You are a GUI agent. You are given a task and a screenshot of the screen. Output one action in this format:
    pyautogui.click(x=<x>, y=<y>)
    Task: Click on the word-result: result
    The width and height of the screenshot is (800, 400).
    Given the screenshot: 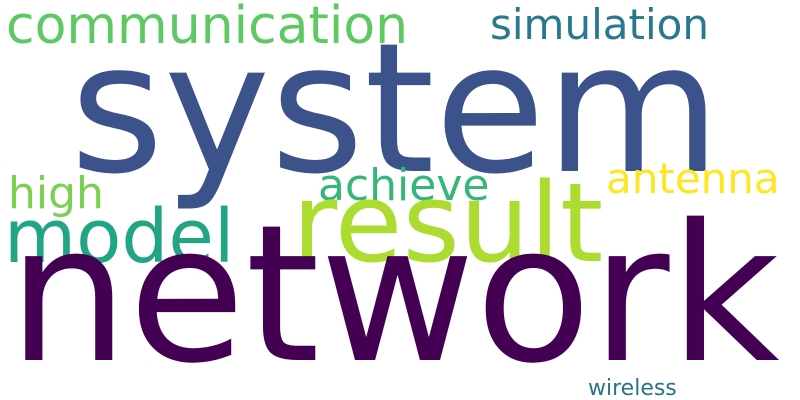 What is the action you would take?
    pyautogui.click(x=448, y=223)
    